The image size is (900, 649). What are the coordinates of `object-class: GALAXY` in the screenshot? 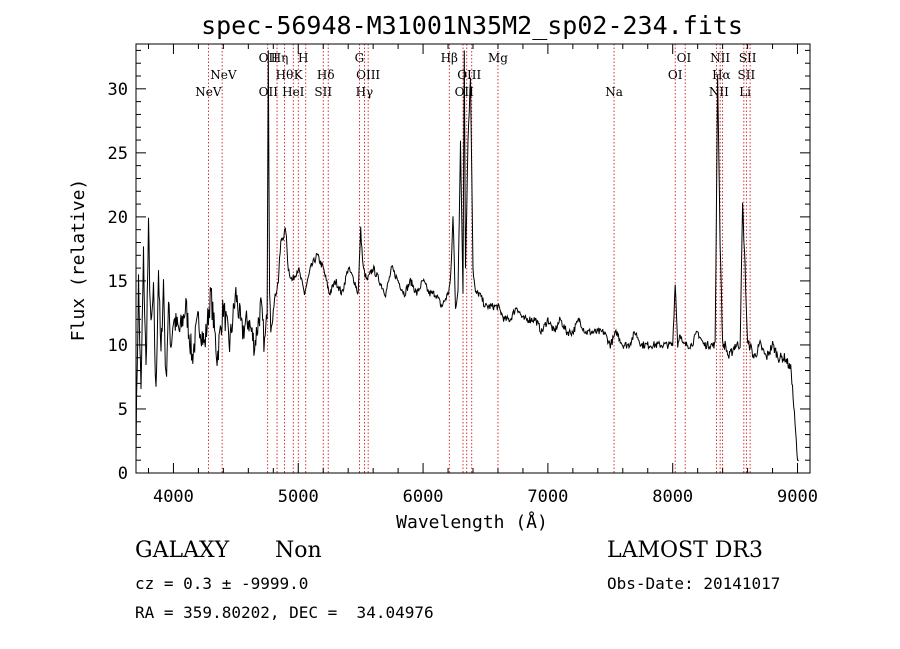 It's located at (182, 550).